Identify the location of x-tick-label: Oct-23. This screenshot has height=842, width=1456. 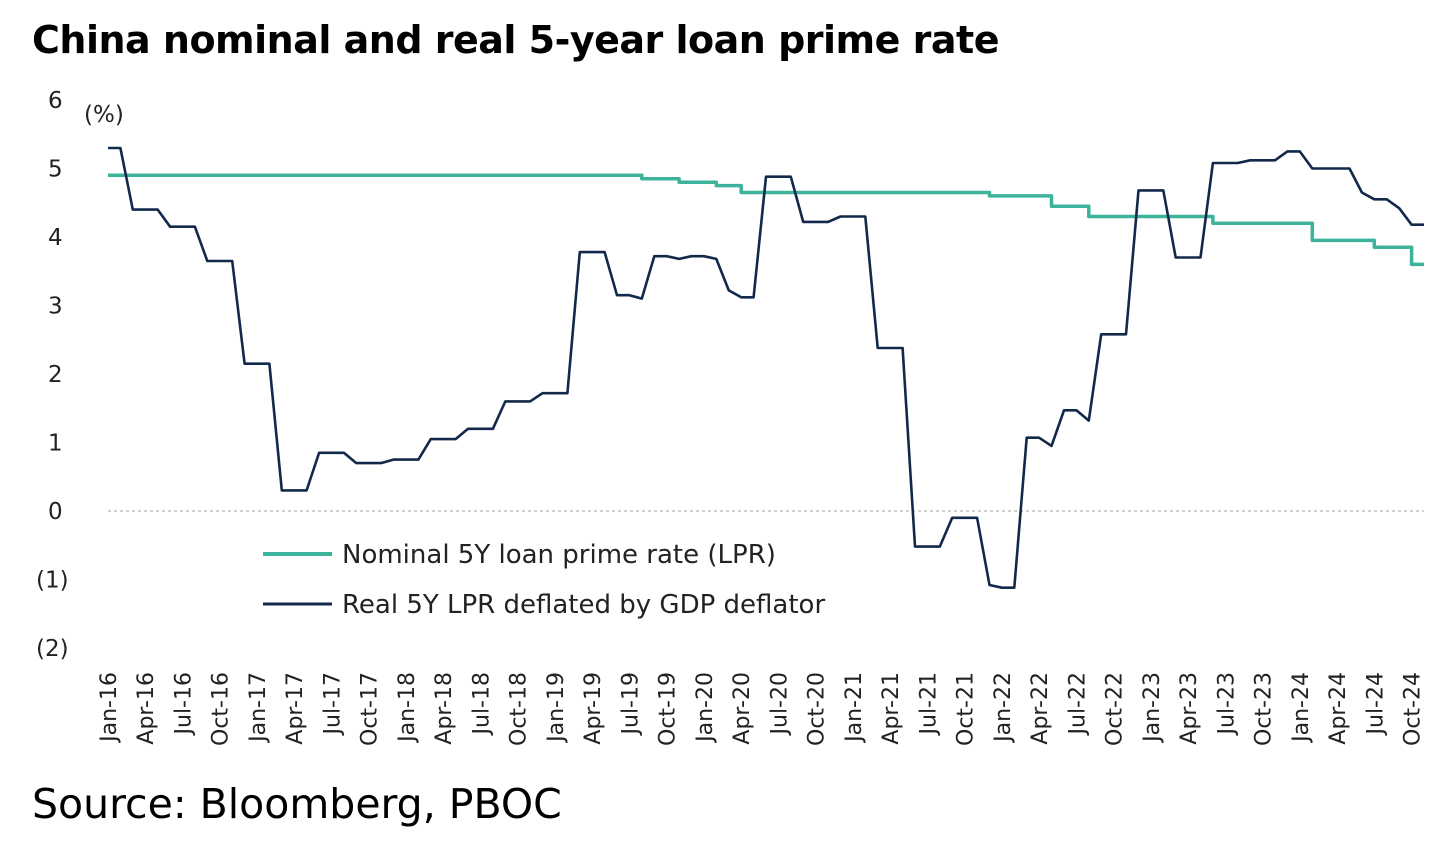
(1264, 709).